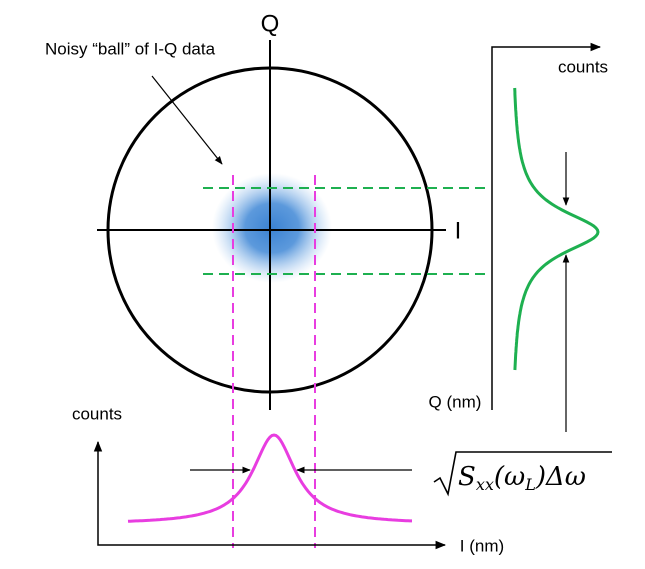  I want to click on q-label: Q, so click(270, 23).